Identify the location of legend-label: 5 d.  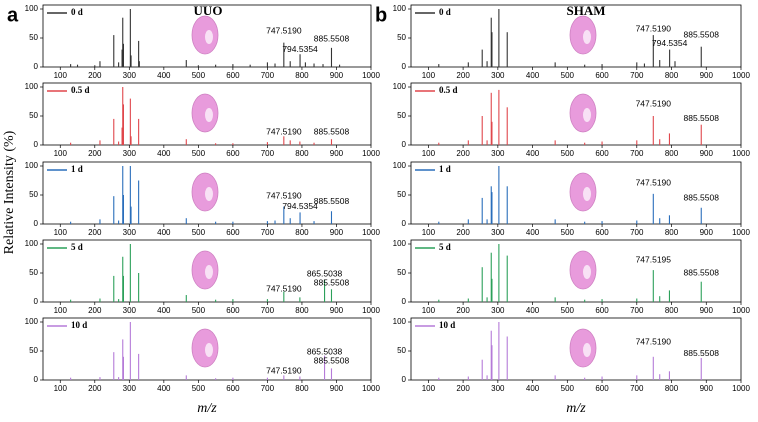
(445, 247).